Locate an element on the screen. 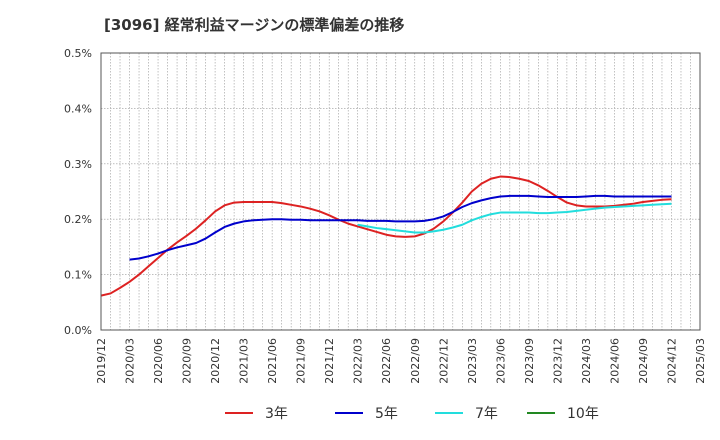 Image resolution: width=720 pixels, height=440 pixels. x-tick-label: 2023/03 is located at coordinates (472, 361).